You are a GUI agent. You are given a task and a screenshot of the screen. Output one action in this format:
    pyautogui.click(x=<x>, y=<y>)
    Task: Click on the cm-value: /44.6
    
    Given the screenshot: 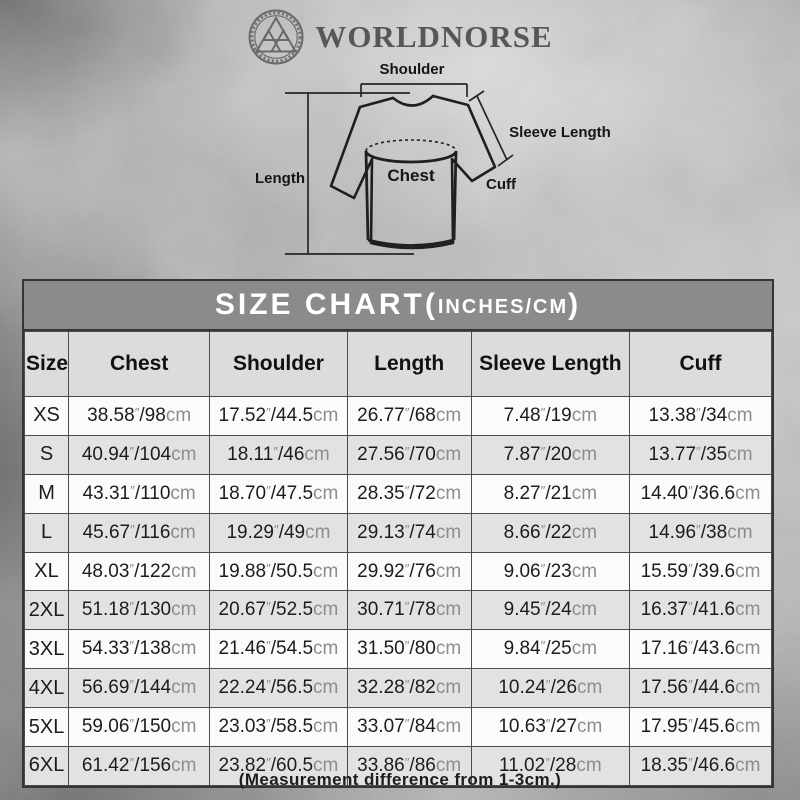 What is the action you would take?
    pyautogui.click(x=714, y=688)
    